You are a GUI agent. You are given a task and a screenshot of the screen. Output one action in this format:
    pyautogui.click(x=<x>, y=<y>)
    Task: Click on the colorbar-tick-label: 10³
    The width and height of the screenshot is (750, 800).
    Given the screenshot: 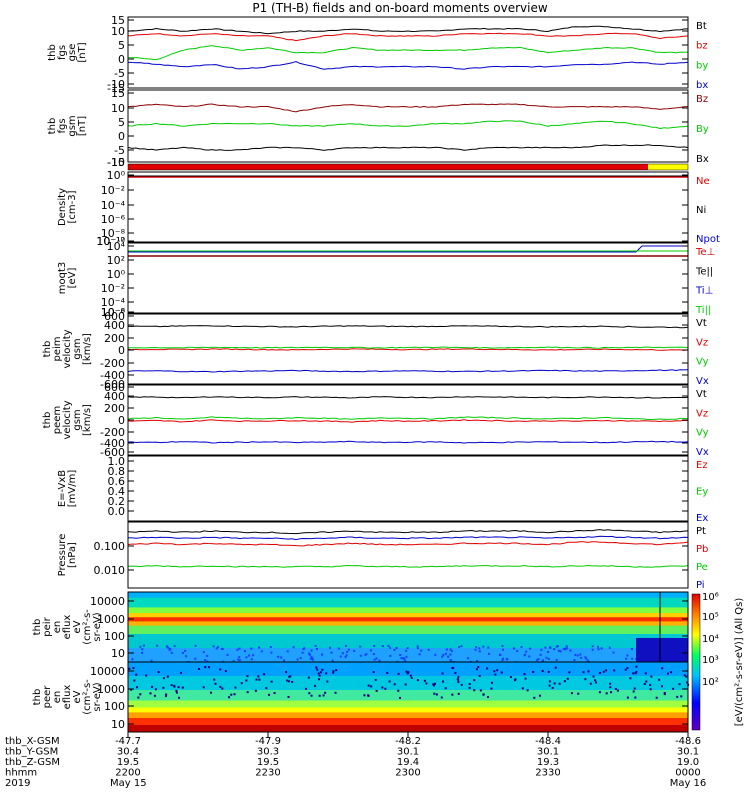 What is the action you would take?
    pyautogui.click(x=710, y=660)
    